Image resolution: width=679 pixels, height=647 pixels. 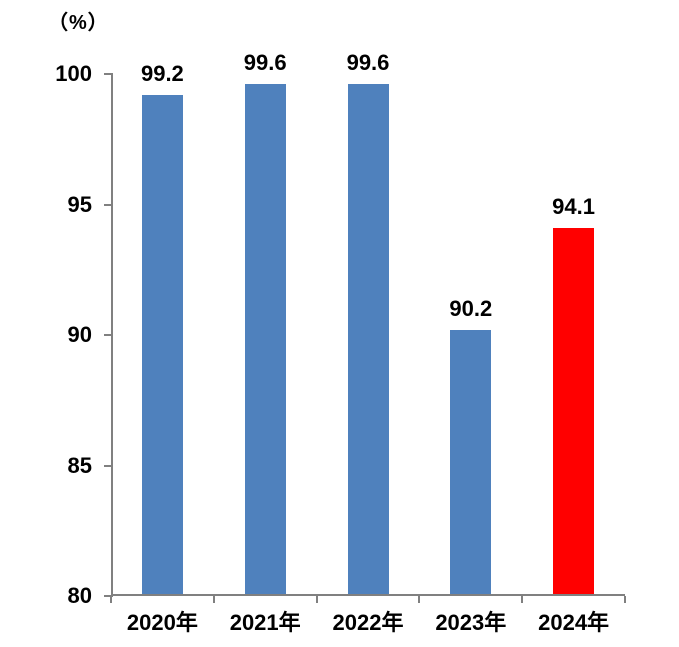 I want to click on bar-value-label: 90.2, so click(x=471, y=308).